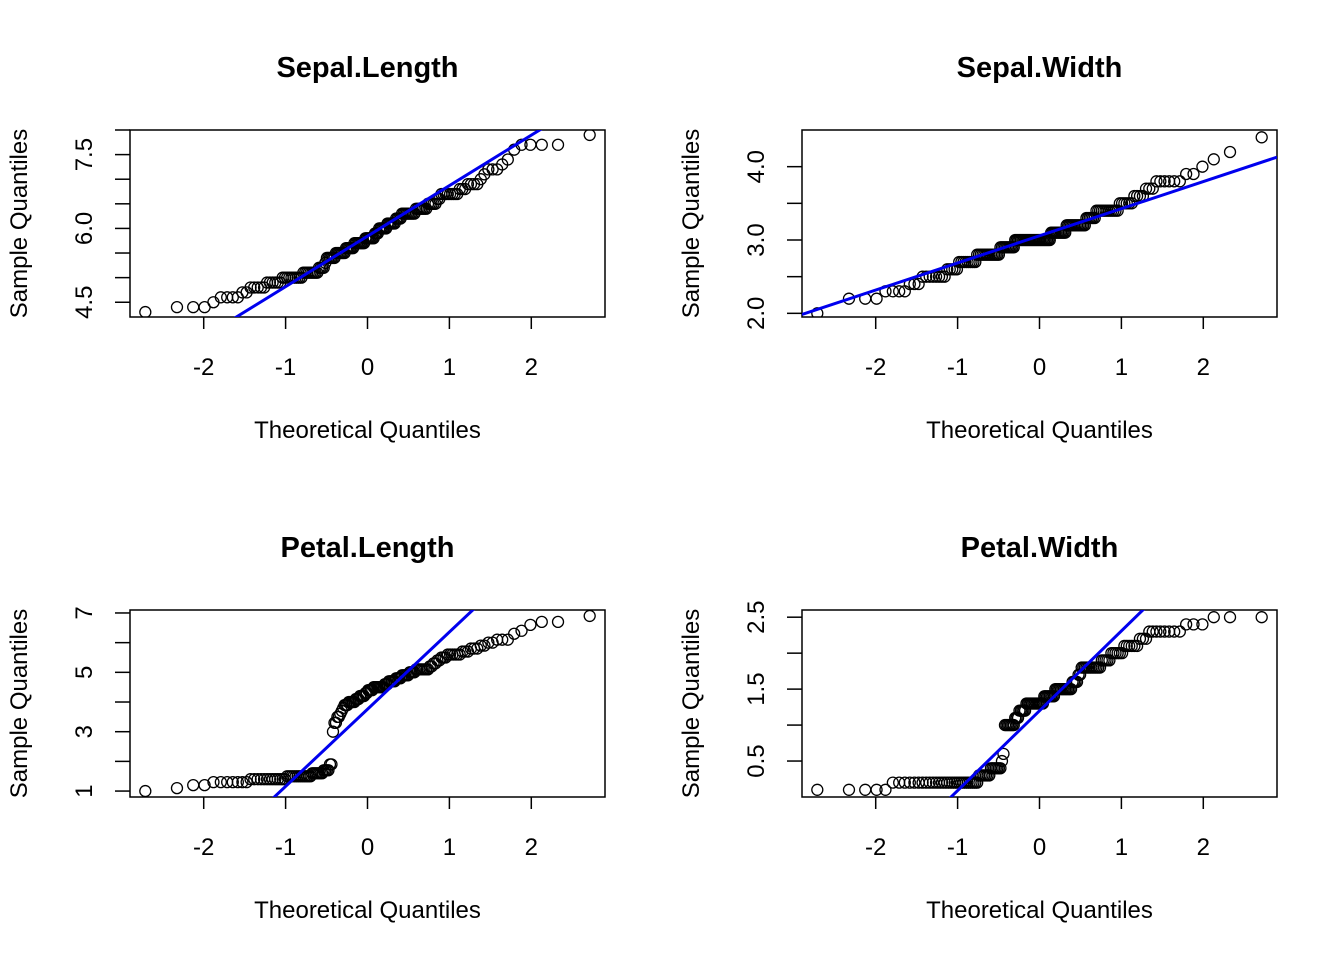  What do you see at coordinates (1121, 367) in the screenshot?
I see `x-tick-label: 1` at bounding box center [1121, 367].